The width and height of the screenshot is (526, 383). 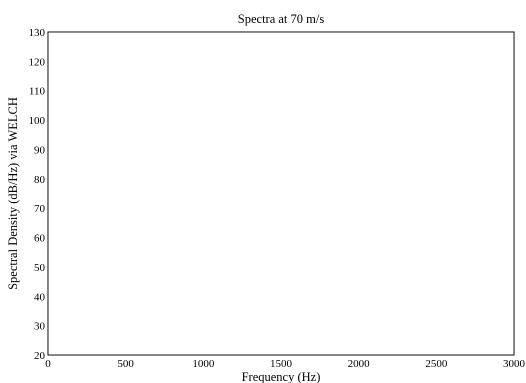 What do you see at coordinates (40, 356) in the screenshot?
I see `y-tick-label: 20` at bounding box center [40, 356].